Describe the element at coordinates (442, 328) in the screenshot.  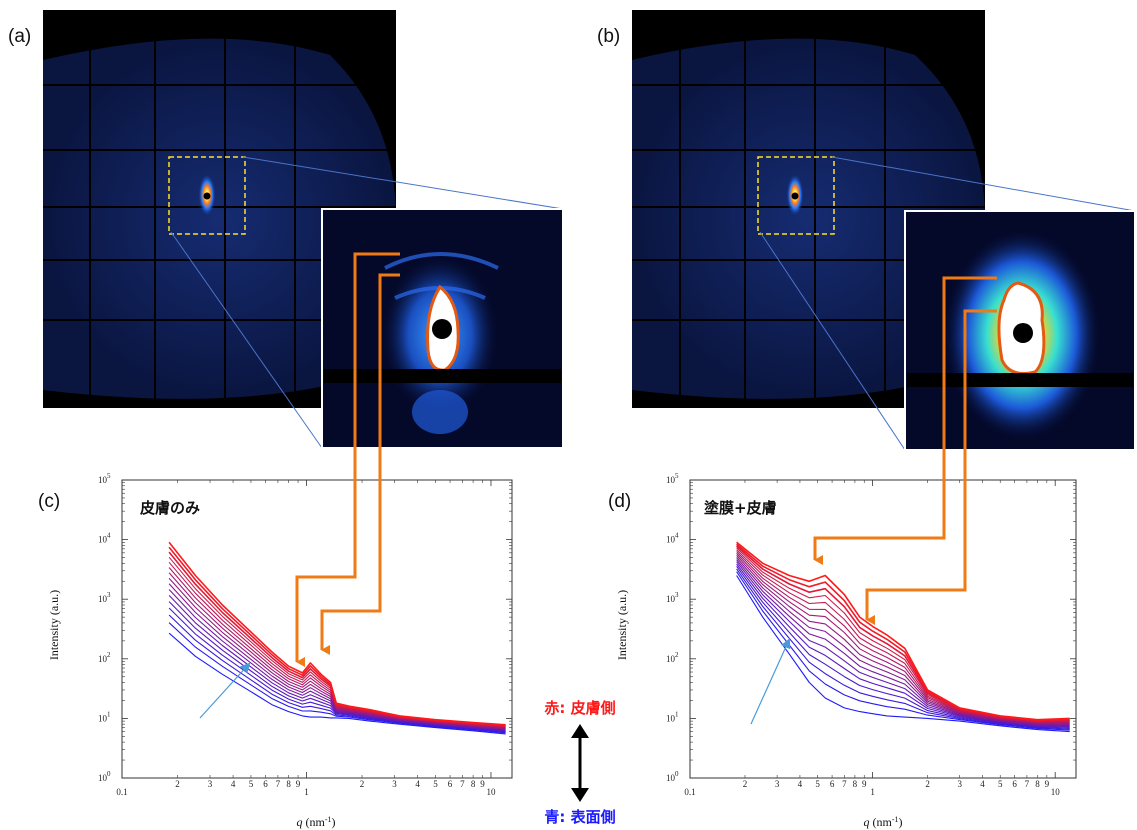
I see `zoom-inset-a` at that location.